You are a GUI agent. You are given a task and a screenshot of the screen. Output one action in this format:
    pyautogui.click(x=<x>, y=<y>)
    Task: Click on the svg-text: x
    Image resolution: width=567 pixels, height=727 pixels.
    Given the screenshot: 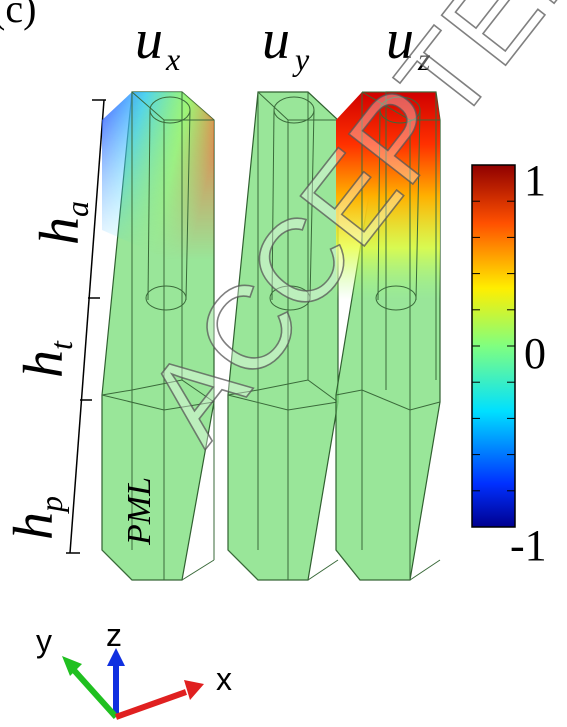 What is the action you would take?
    pyautogui.click(x=172, y=59)
    